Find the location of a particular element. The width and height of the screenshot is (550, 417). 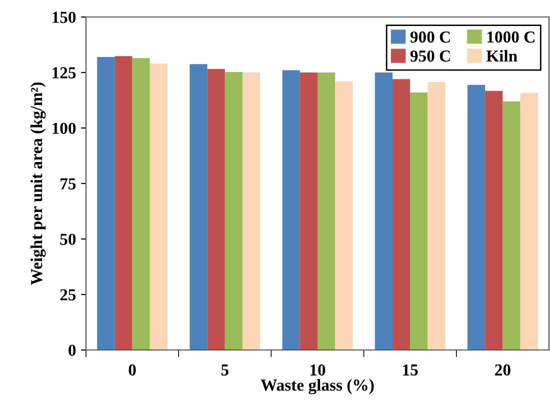

y-tick-label: 50 is located at coordinates (68, 239).